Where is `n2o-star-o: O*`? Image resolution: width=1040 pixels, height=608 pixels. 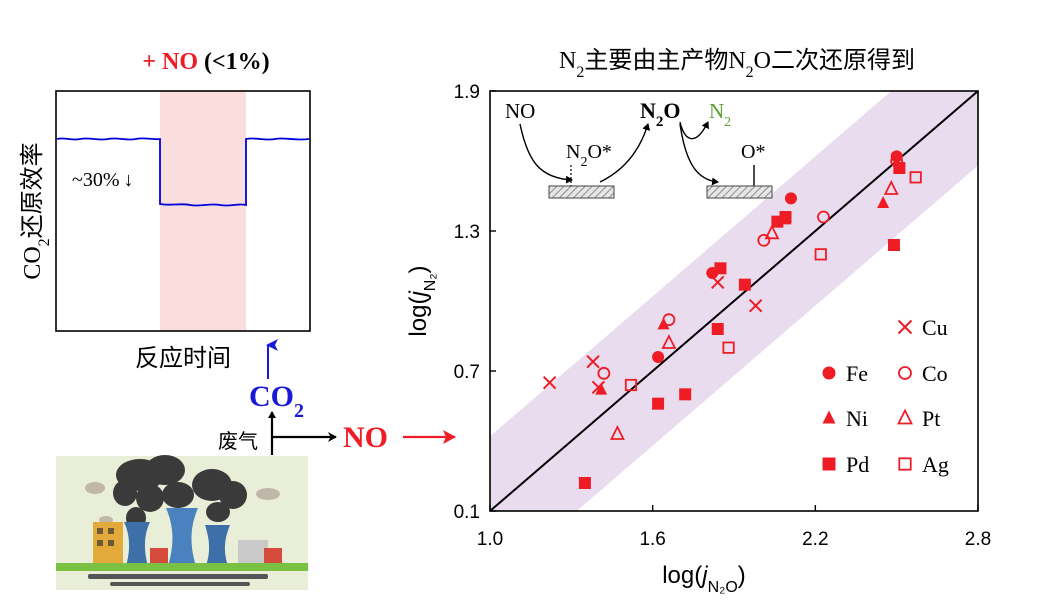
n2o-star-o: O* is located at coordinates (599, 152).